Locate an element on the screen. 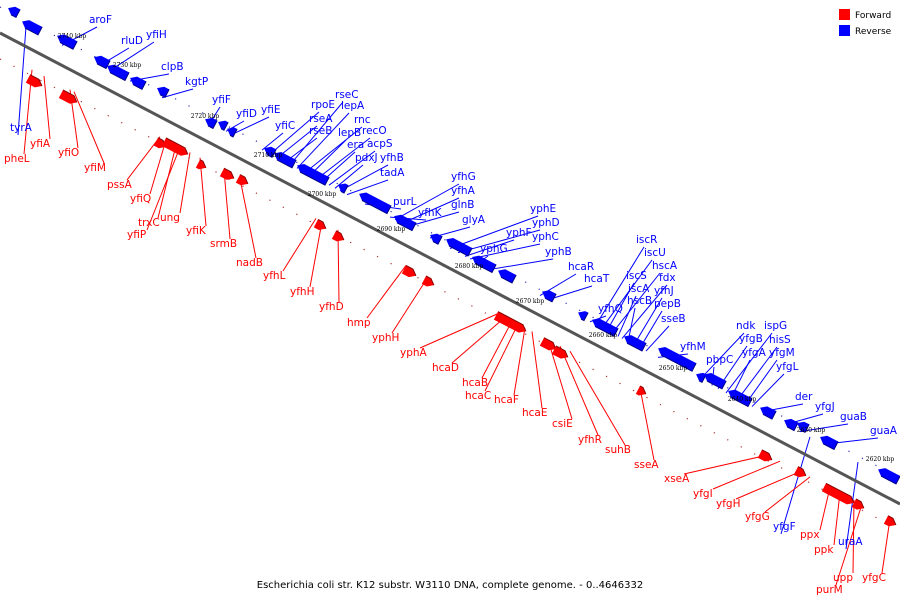 This screenshot has width=900, height=600. gene-label-tyrA: tyrA is located at coordinates (21, 128).